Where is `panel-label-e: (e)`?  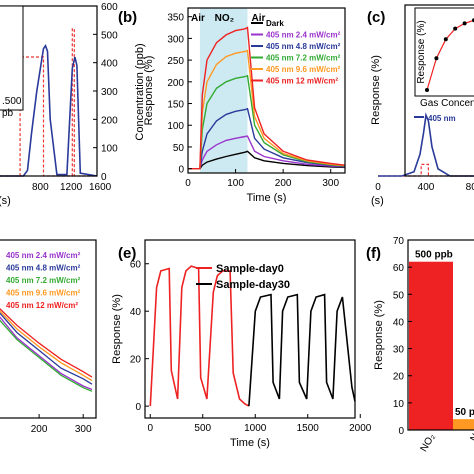 panel-label-e: (e) is located at coordinates (127, 253).